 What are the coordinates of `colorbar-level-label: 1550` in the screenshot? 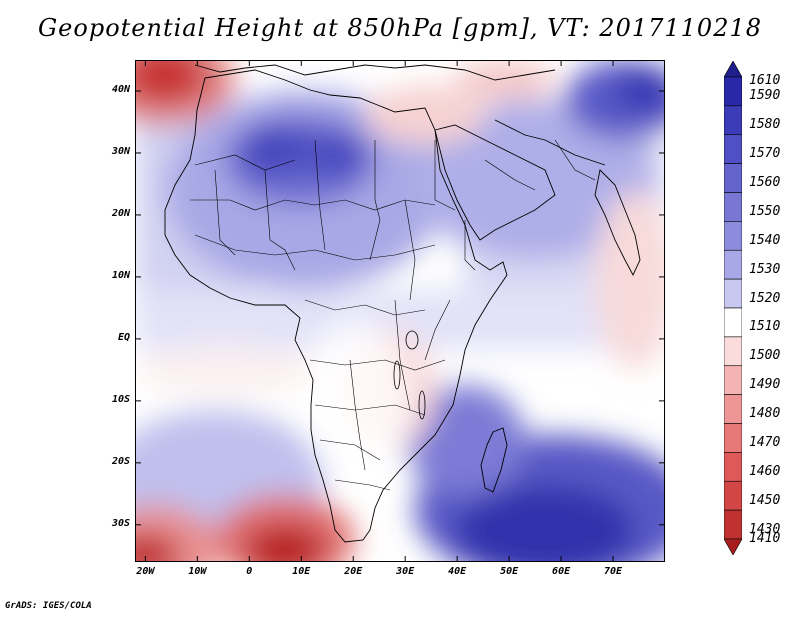 It's located at (765, 211).